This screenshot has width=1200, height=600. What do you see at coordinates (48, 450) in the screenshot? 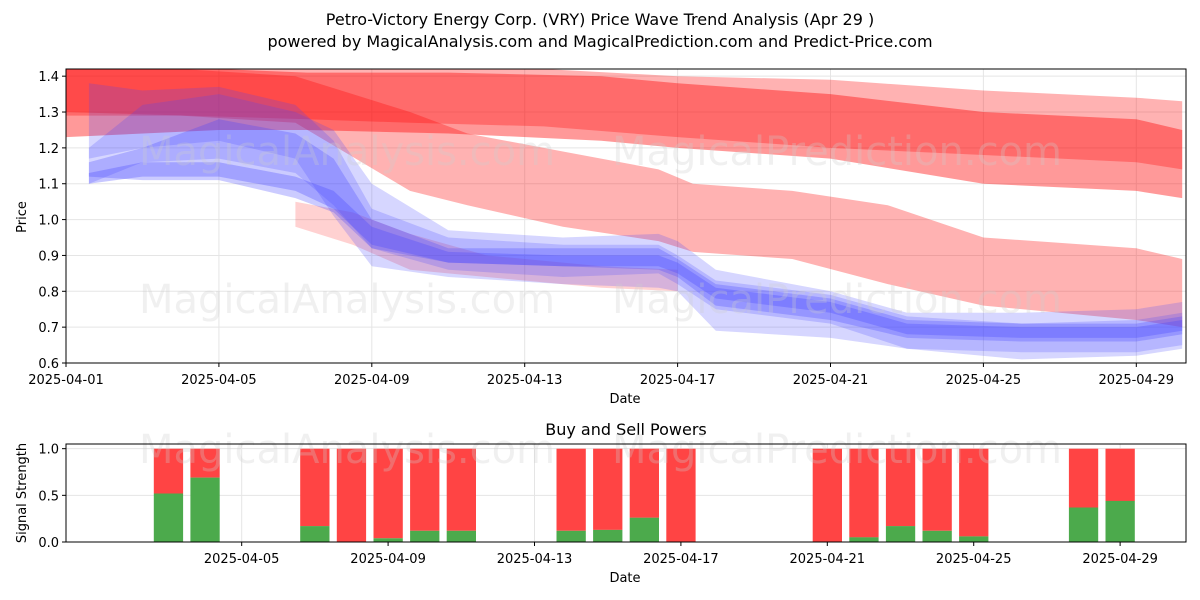
I see `power-y-tick-label: 1.0` at bounding box center [48, 450].